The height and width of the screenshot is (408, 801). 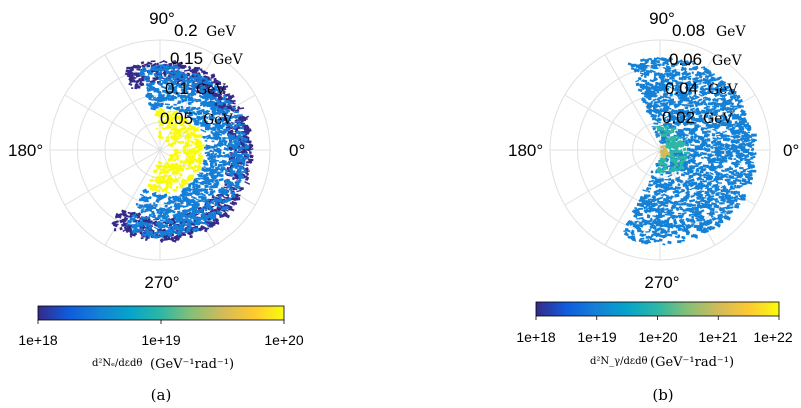 I want to click on panel-a-radial-tick-0.05: 0.05, so click(x=176, y=118).